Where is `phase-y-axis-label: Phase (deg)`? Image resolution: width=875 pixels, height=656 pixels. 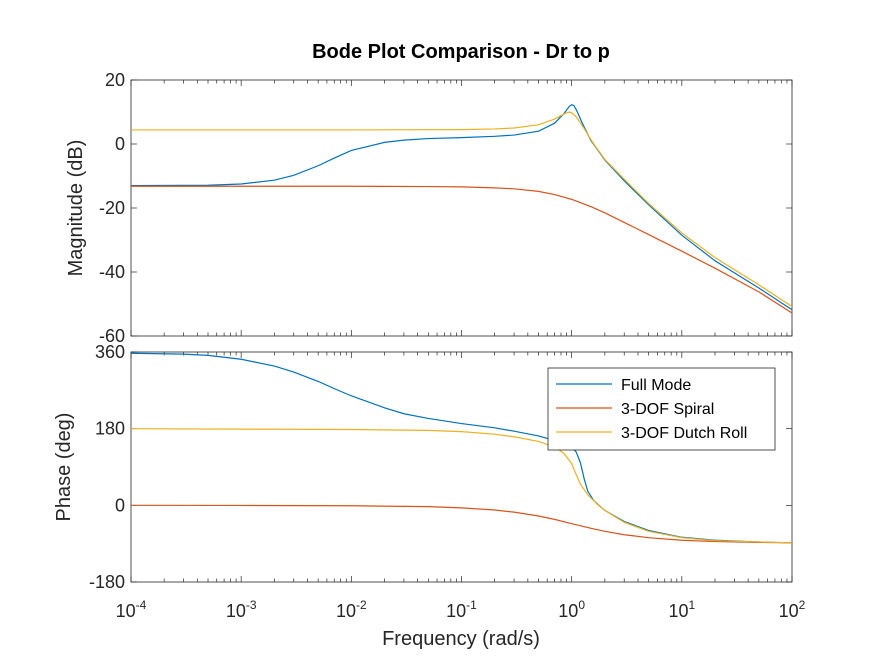 phase-y-axis-label: Phase (deg) is located at coordinates (64, 467).